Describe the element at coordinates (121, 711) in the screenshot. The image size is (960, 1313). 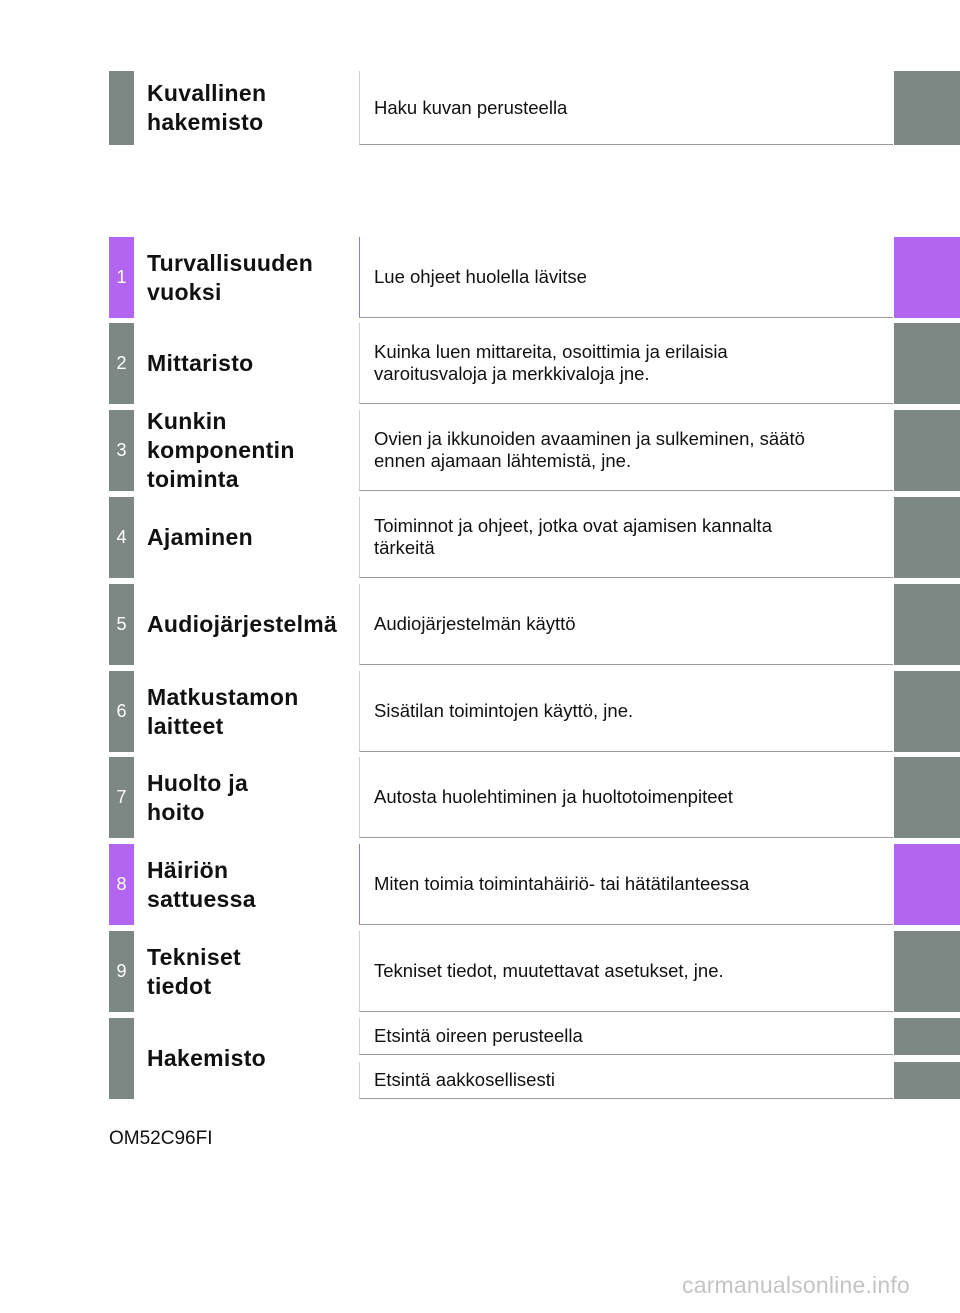
I see `section-number: 6` at that location.